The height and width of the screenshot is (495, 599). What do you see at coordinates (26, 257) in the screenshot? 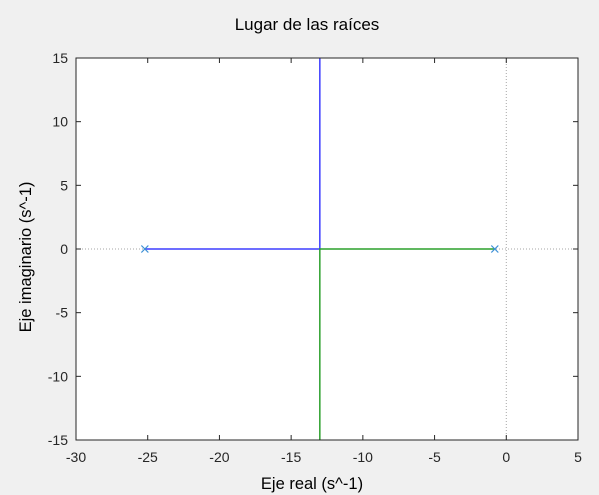
I see `y-axis-label: Eje imaginario (s^-1)` at bounding box center [26, 257].